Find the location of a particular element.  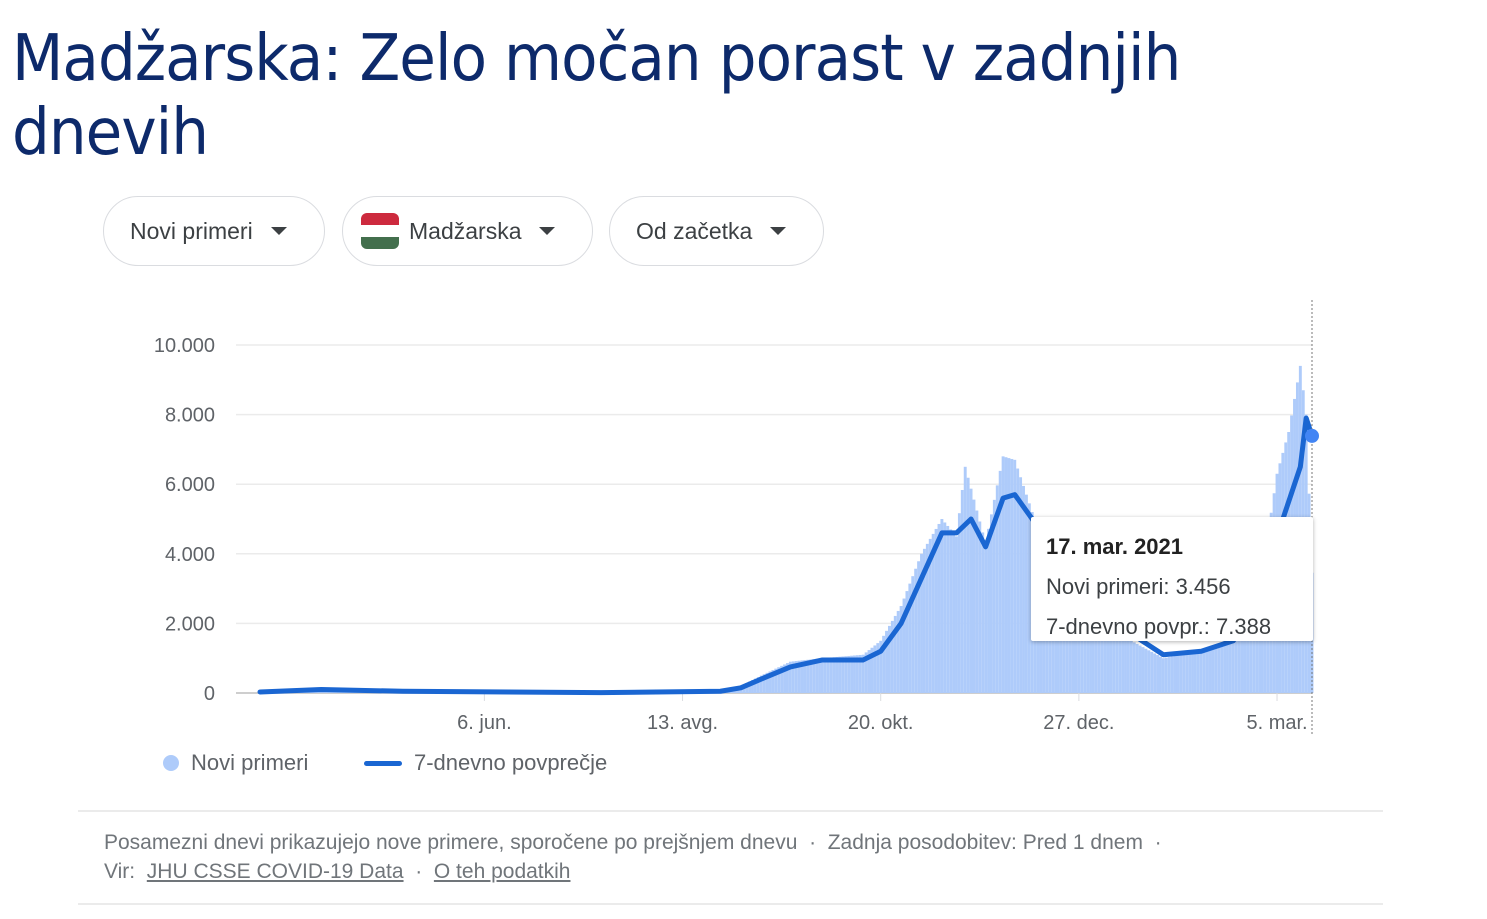

dot-icon is located at coordinates (171, 763).